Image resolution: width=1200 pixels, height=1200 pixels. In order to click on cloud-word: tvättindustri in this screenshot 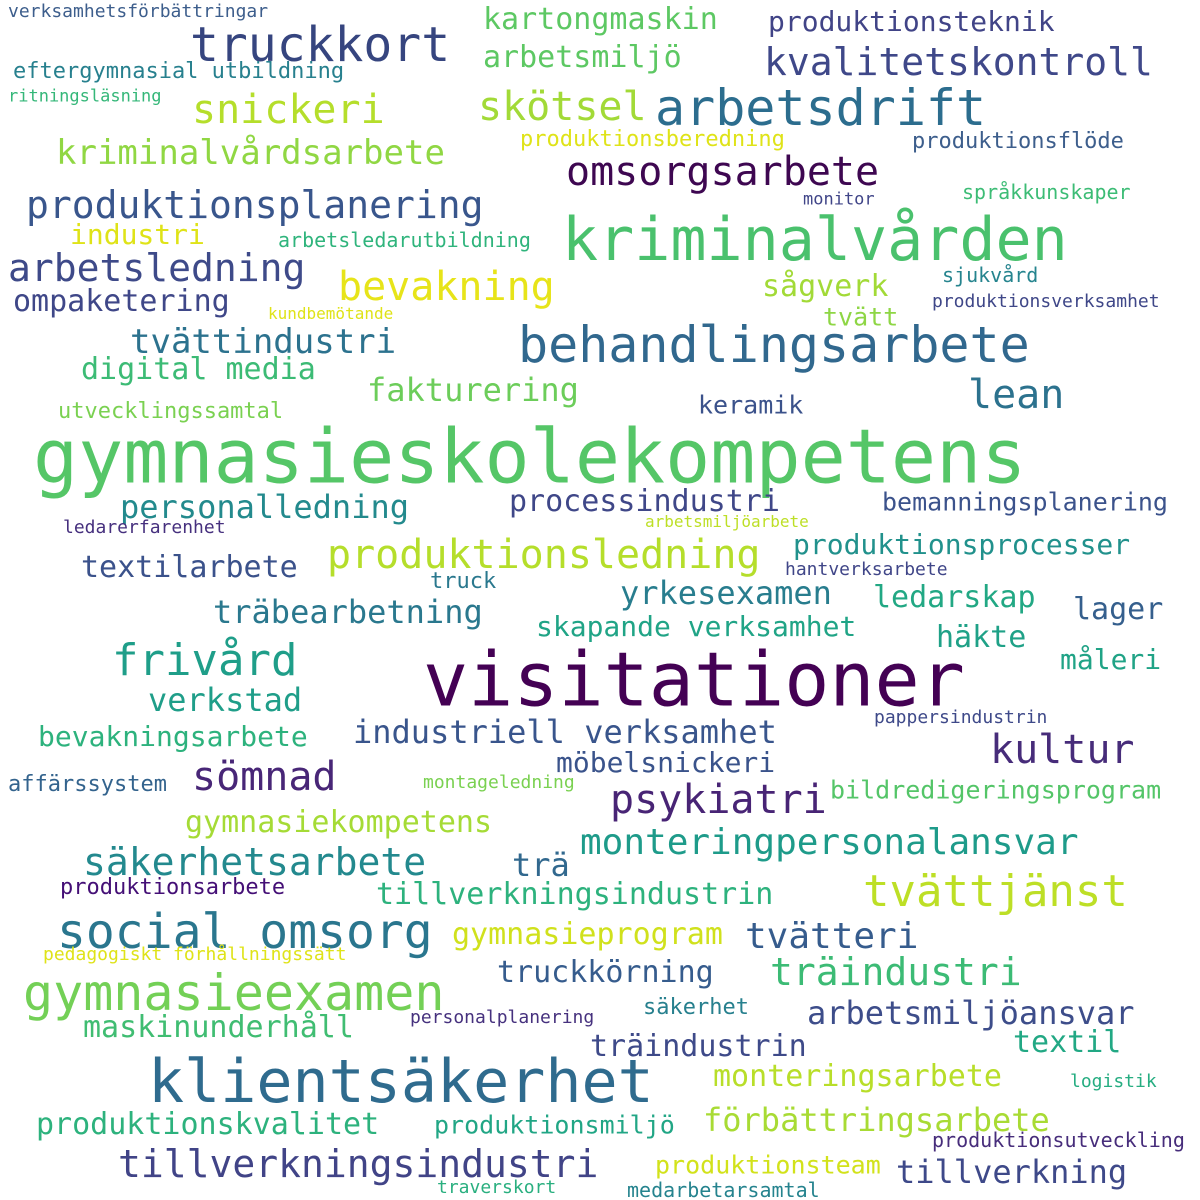, I will do `click(263, 342)`.